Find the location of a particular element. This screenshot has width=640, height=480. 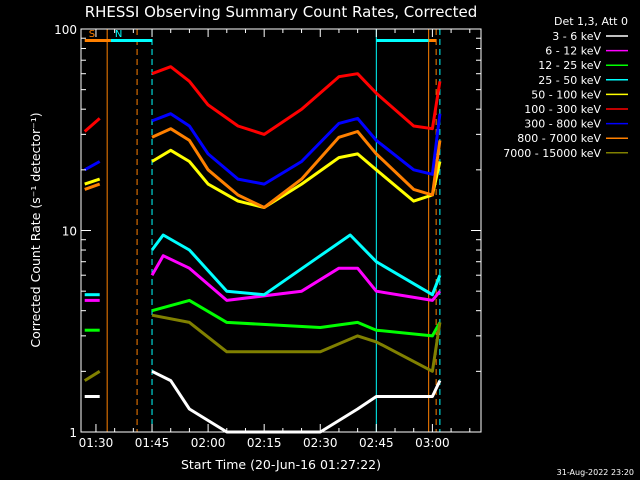

y-tick-label: 100 is located at coordinates (65, 30).